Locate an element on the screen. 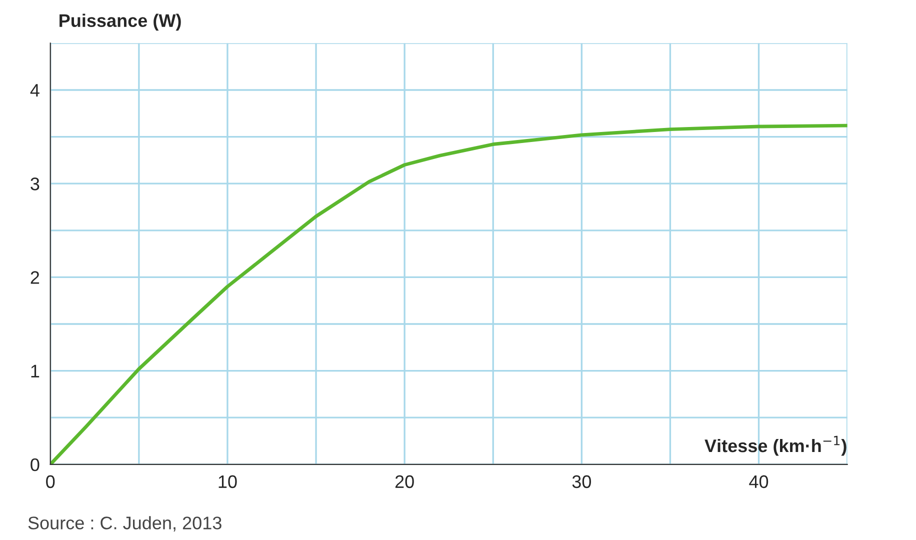 This screenshot has width=916, height=540. y-tick-label: 2 is located at coordinates (35, 277).